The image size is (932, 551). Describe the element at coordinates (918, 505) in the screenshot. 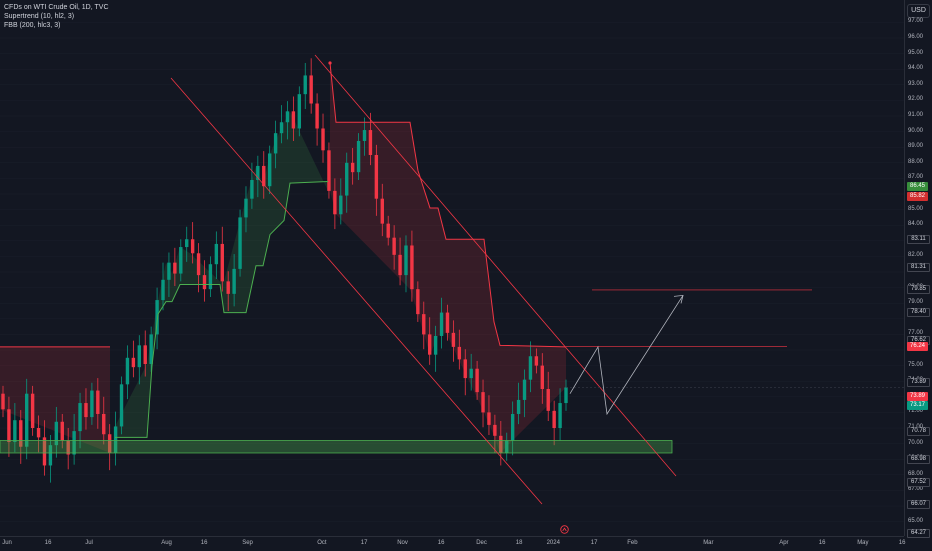

I see `price-badge: 66.07` at that location.